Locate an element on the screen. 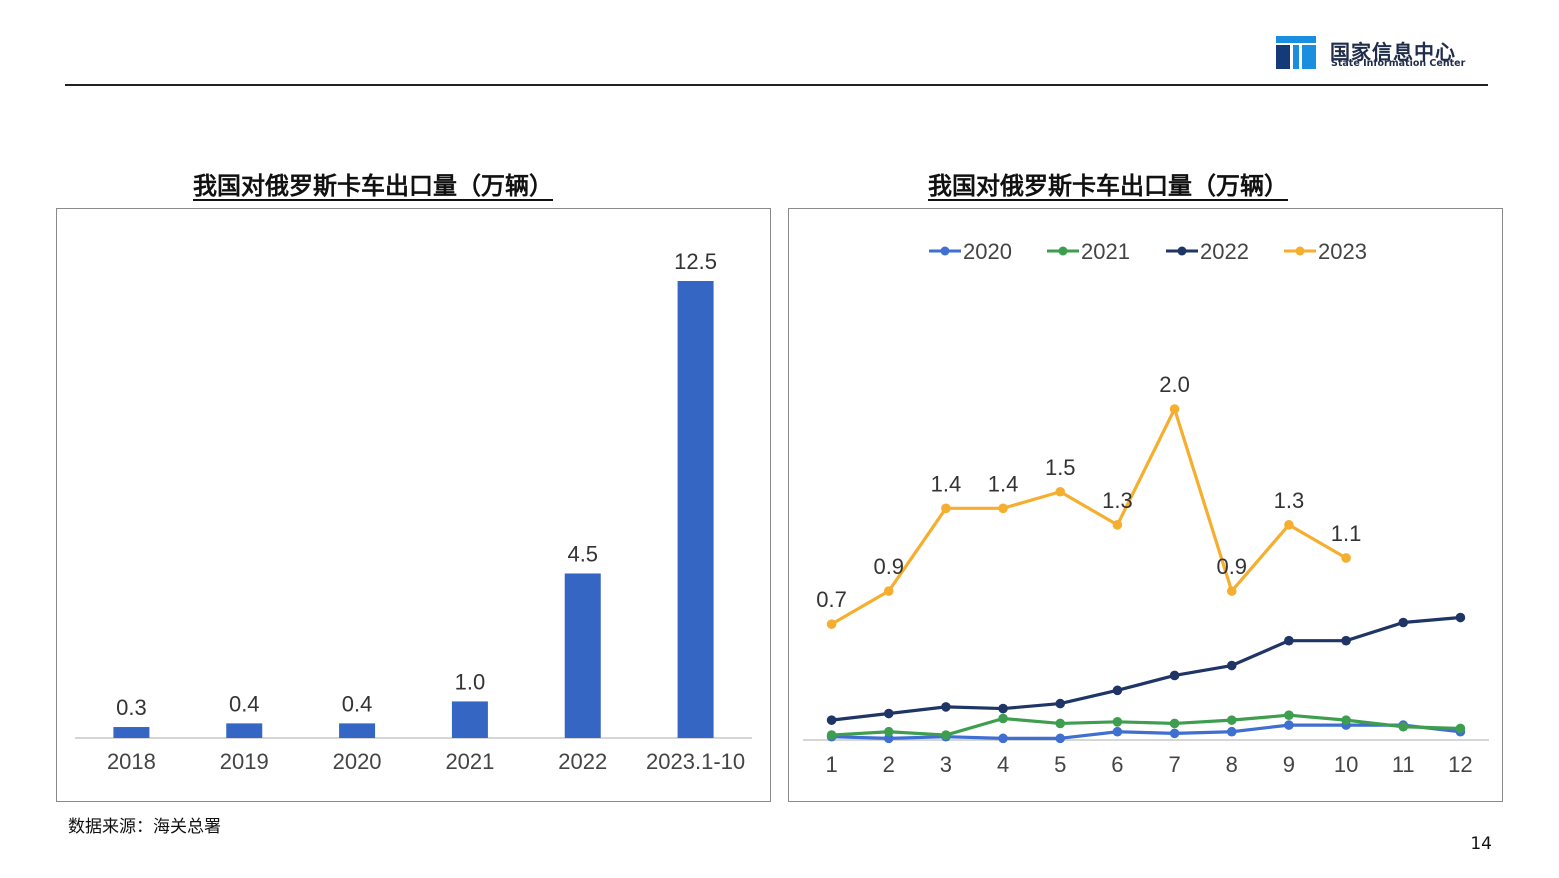 The width and height of the screenshot is (1559, 878). x-tick-label: 8 is located at coordinates (1232, 764).